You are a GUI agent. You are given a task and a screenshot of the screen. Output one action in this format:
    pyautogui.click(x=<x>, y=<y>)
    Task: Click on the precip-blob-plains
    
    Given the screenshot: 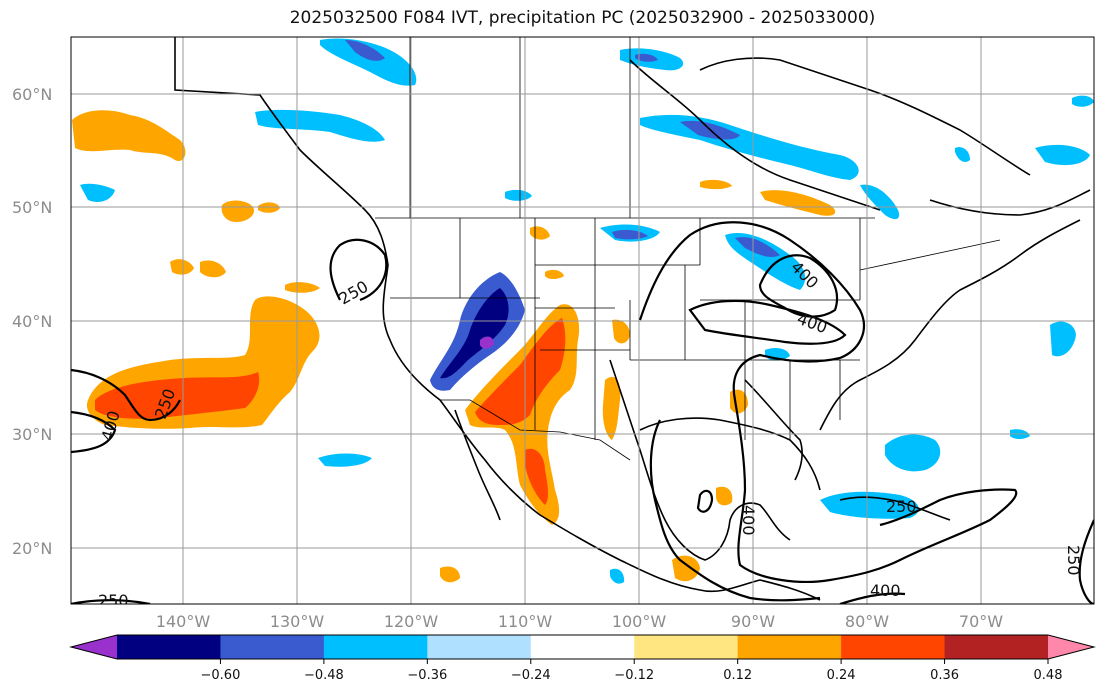 What is the action you would take?
    pyautogui.click(x=621, y=331)
    